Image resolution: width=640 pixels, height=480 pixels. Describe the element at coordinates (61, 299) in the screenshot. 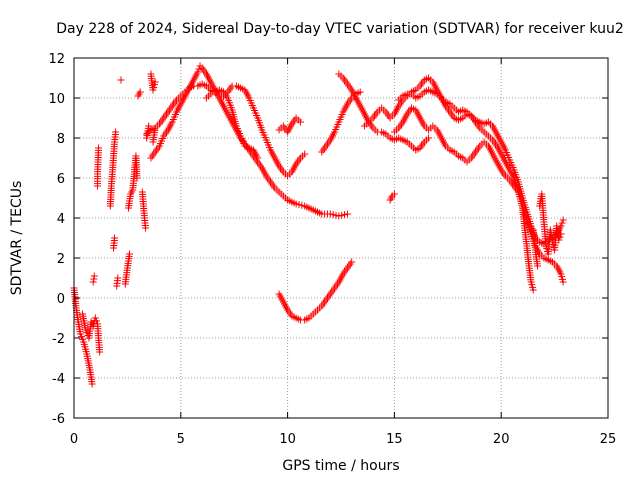

I see `y-tick-label: 0` at that location.